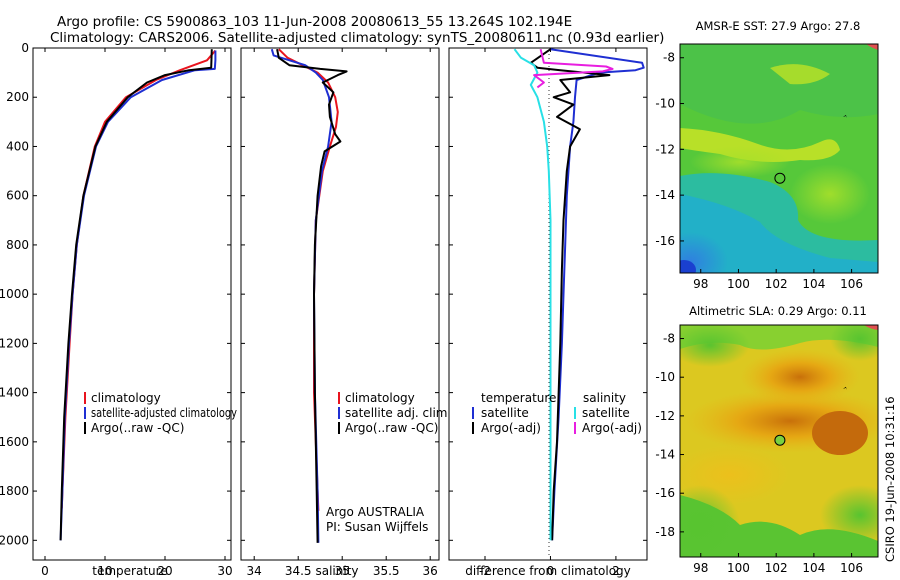 This screenshot has height=580, width=900. I want to click on sla-map-frame, so click(779, 441).